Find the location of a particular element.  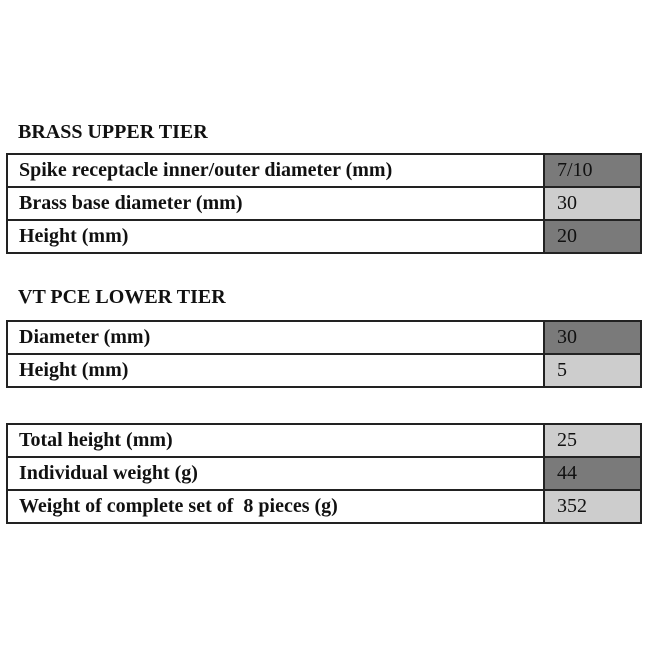

row-value: 352 is located at coordinates (592, 506).